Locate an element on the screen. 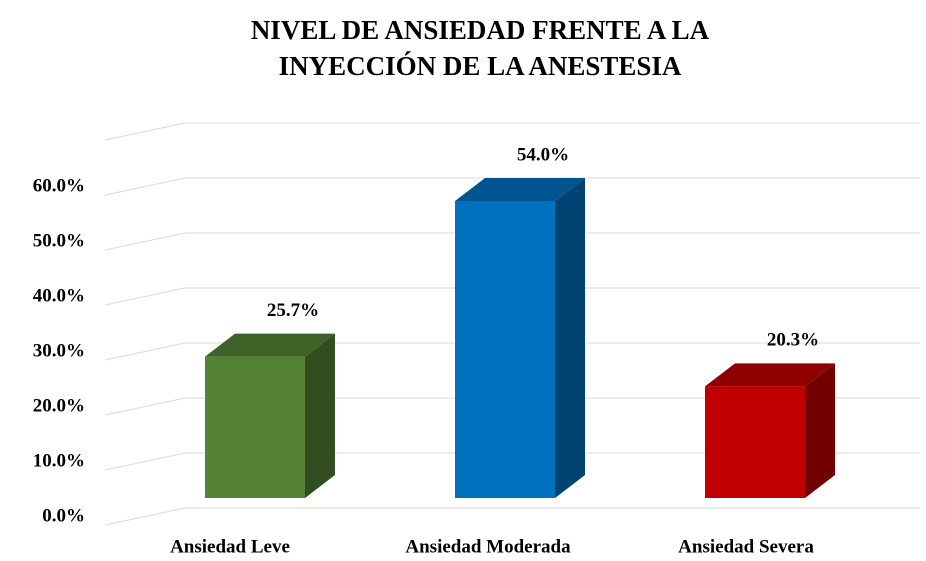 The image size is (926, 561). y-tick-label: 50.0% is located at coordinates (59, 240).